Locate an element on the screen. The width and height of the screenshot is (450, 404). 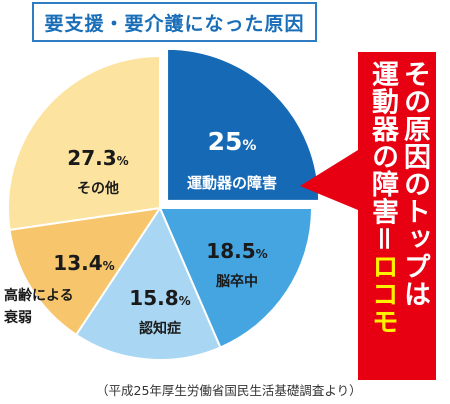
callout-pointer is located at coordinates (329, 180).